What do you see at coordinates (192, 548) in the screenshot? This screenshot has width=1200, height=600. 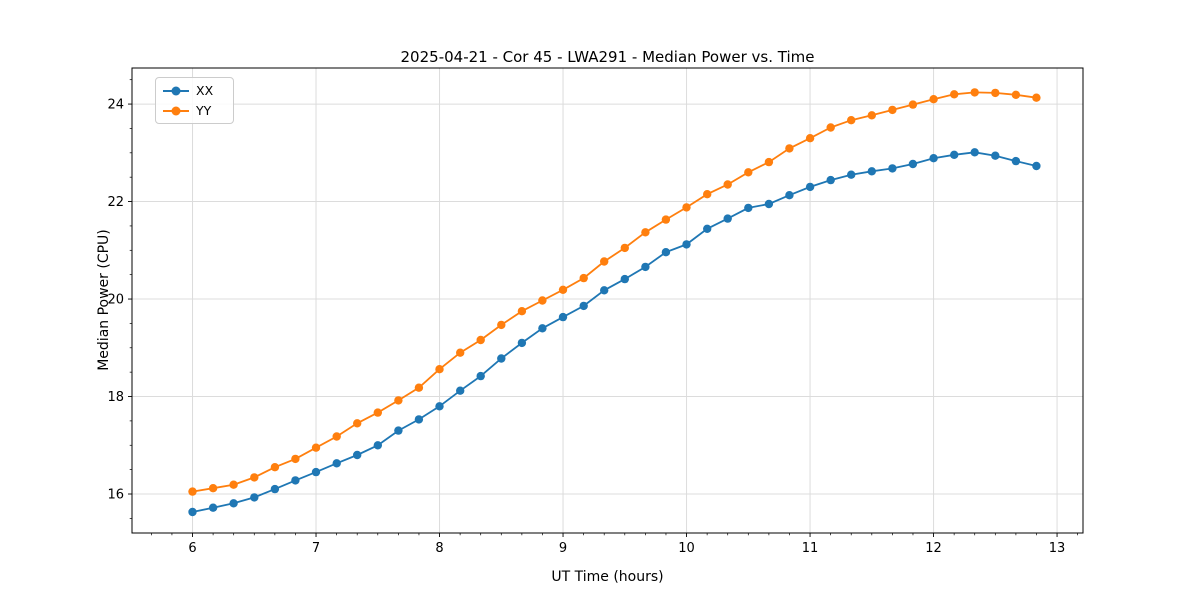 I see `x-tick-label: 6` at bounding box center [192, 548].